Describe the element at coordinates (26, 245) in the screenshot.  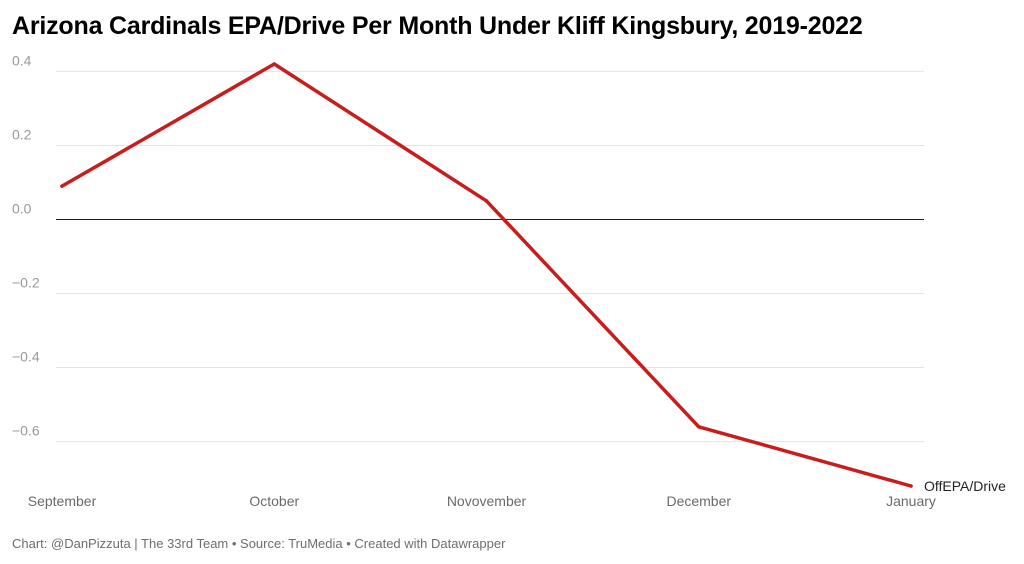
I see `y-axis-ticks: 0.4 0.2 0.0 −0.2 −0.4 −0.6` at that location.